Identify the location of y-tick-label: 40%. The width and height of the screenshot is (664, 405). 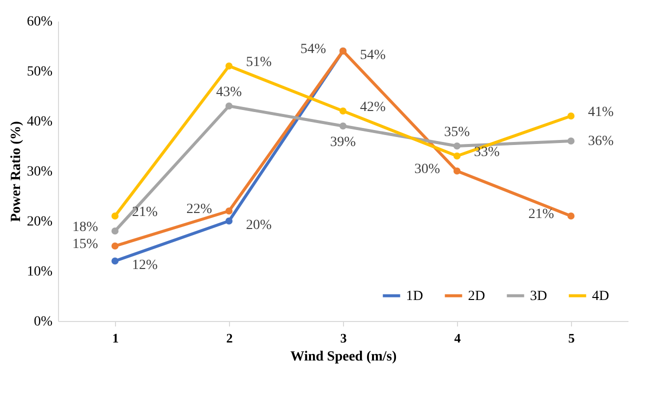
(39, 122).